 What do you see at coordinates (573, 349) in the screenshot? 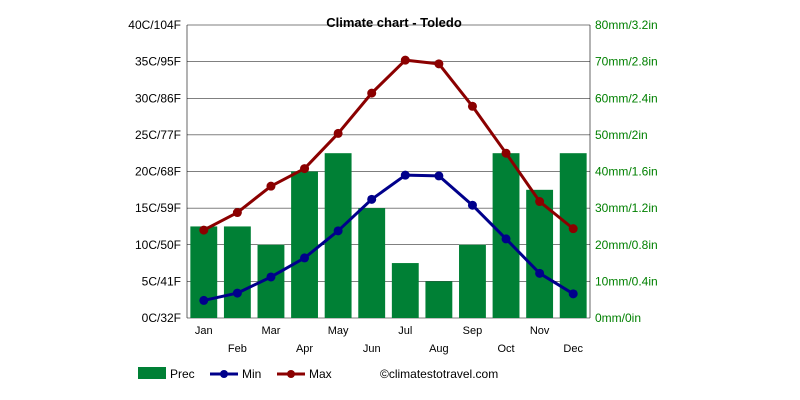
I see `x-tick-label: Dec` at bounding box center [573, 349].